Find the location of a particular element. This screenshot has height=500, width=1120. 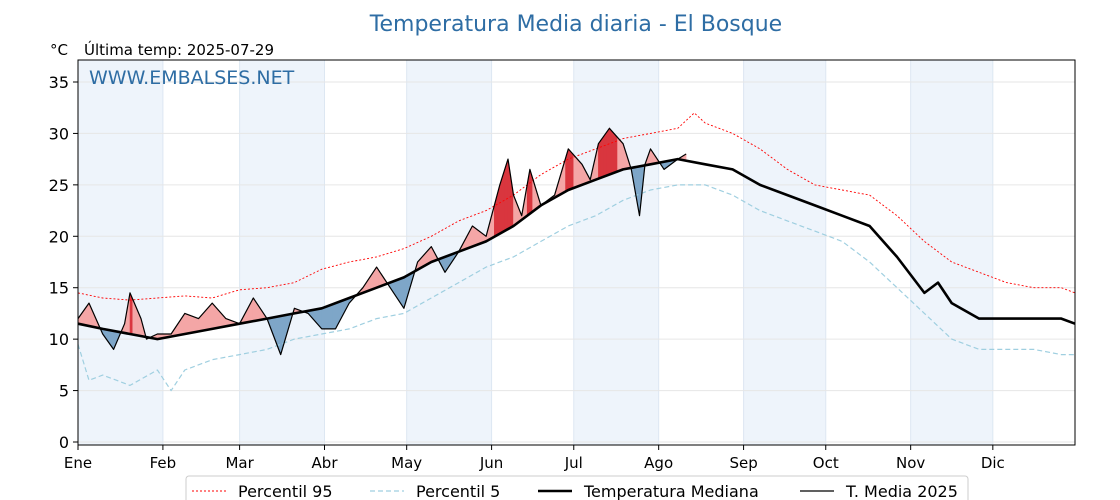

units-label: °C is located at coordinates (59, 50).